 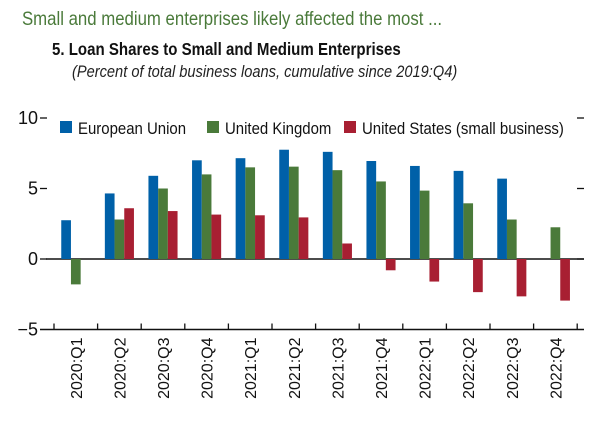 What do you see at coordinates (77, 367) in the screenshot?
I see `x-tick-label: 2020:Q1` at bounding box center [77, 367].